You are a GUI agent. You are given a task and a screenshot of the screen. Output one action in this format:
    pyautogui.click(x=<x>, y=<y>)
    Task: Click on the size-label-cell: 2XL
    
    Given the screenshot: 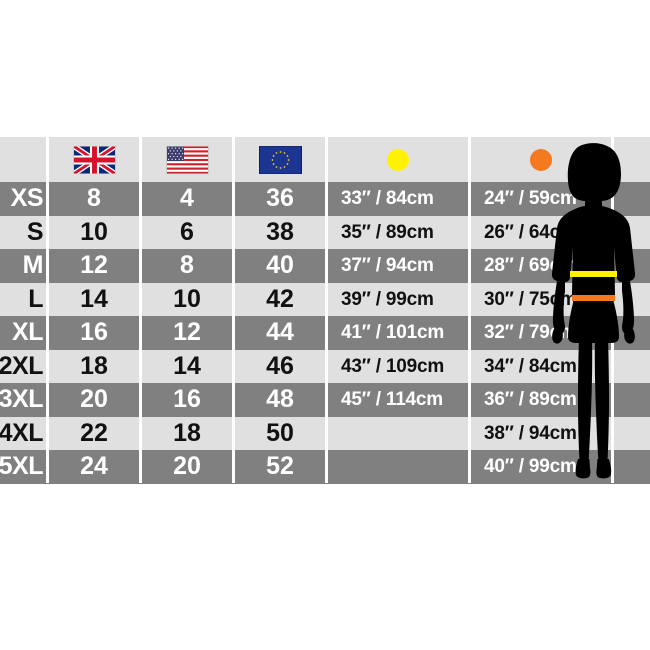 What is the action you would take?
    pyautogui.click(x=22, y=365)
    